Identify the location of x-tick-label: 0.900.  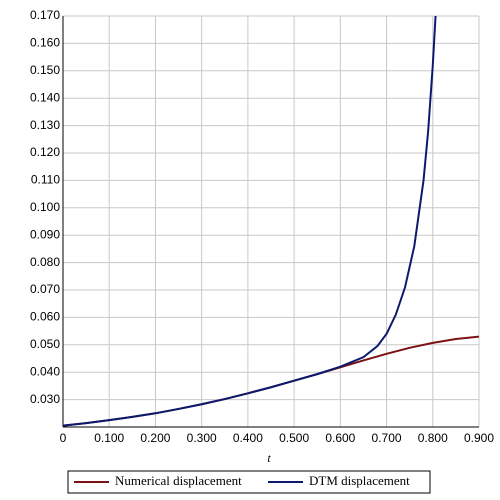
(479, 438).